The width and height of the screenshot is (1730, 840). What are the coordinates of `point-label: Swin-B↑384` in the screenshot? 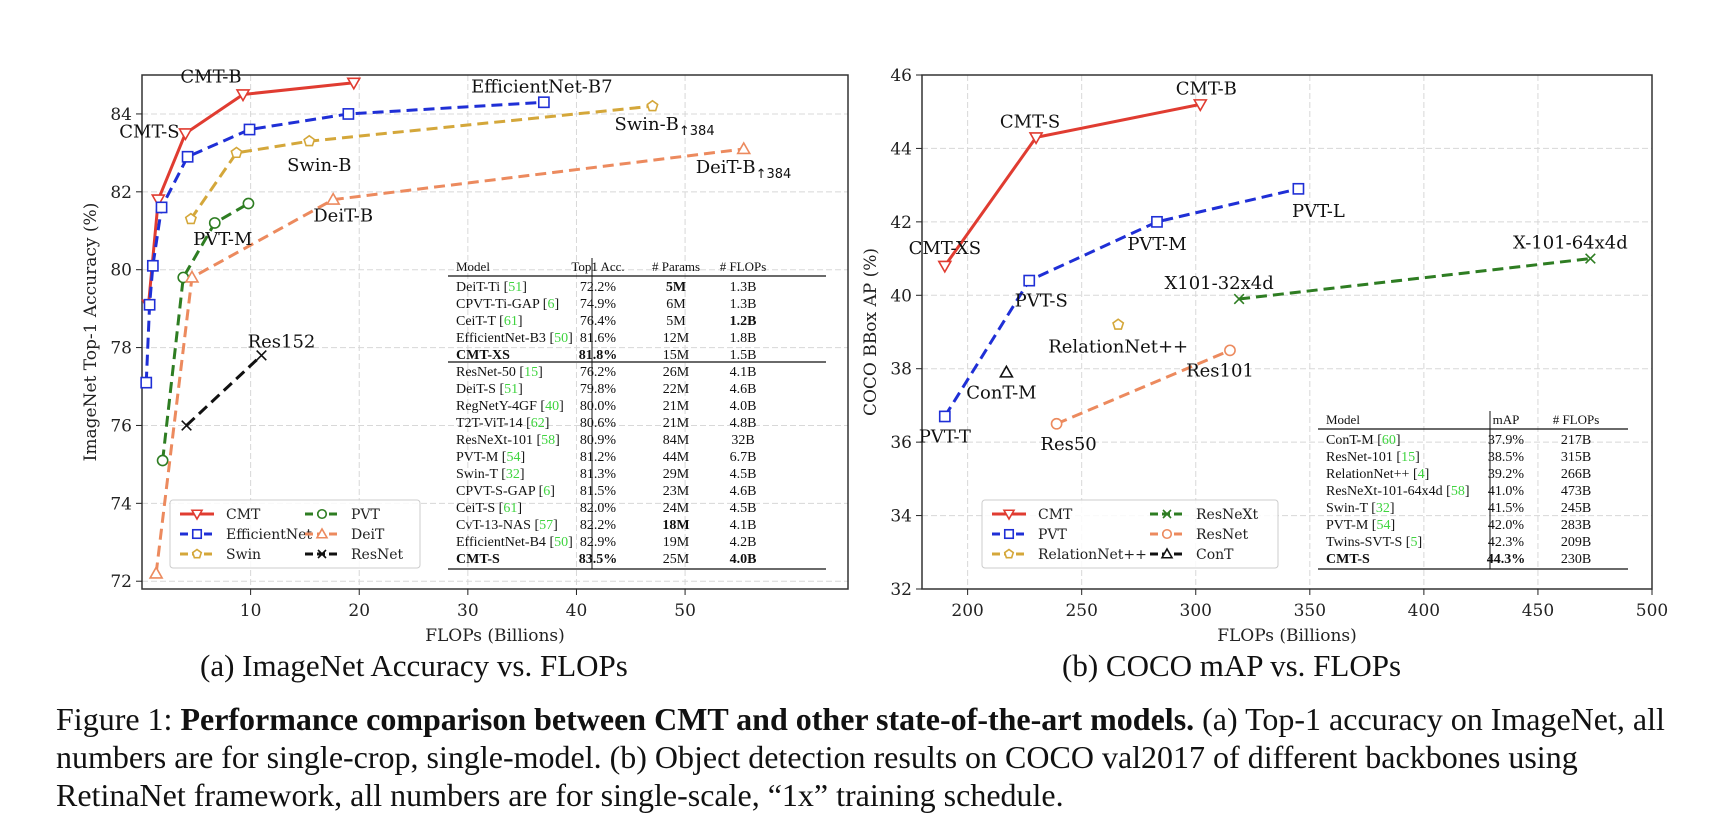 It's located at (664, 126).